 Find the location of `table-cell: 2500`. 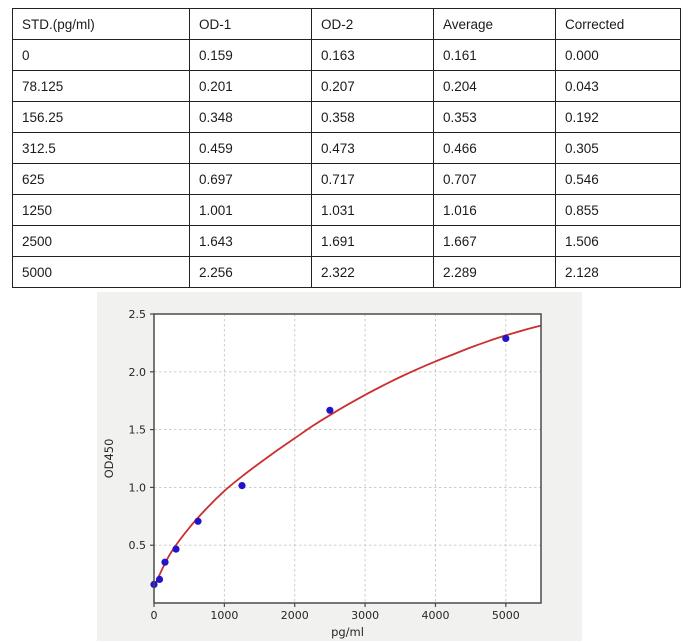

table-cell: 2500 is located at coordinates (101, 241).